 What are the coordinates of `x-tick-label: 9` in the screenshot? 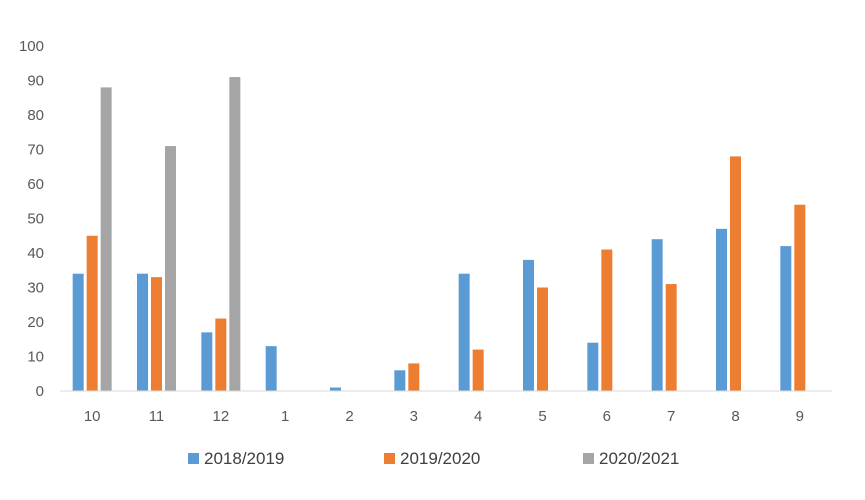 It's located at (800, 416).